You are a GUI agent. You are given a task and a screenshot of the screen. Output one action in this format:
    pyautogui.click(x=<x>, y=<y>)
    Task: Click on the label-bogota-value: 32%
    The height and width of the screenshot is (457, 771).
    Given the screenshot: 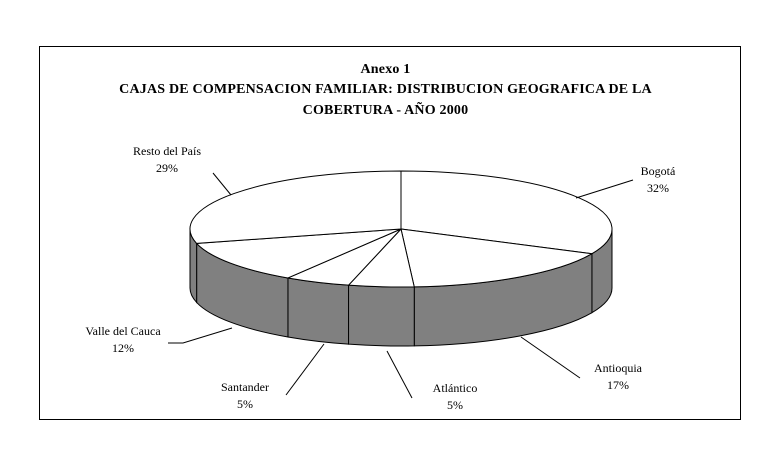 What is the action you would take?
    pyautogui.click(x=658, y=188)
    